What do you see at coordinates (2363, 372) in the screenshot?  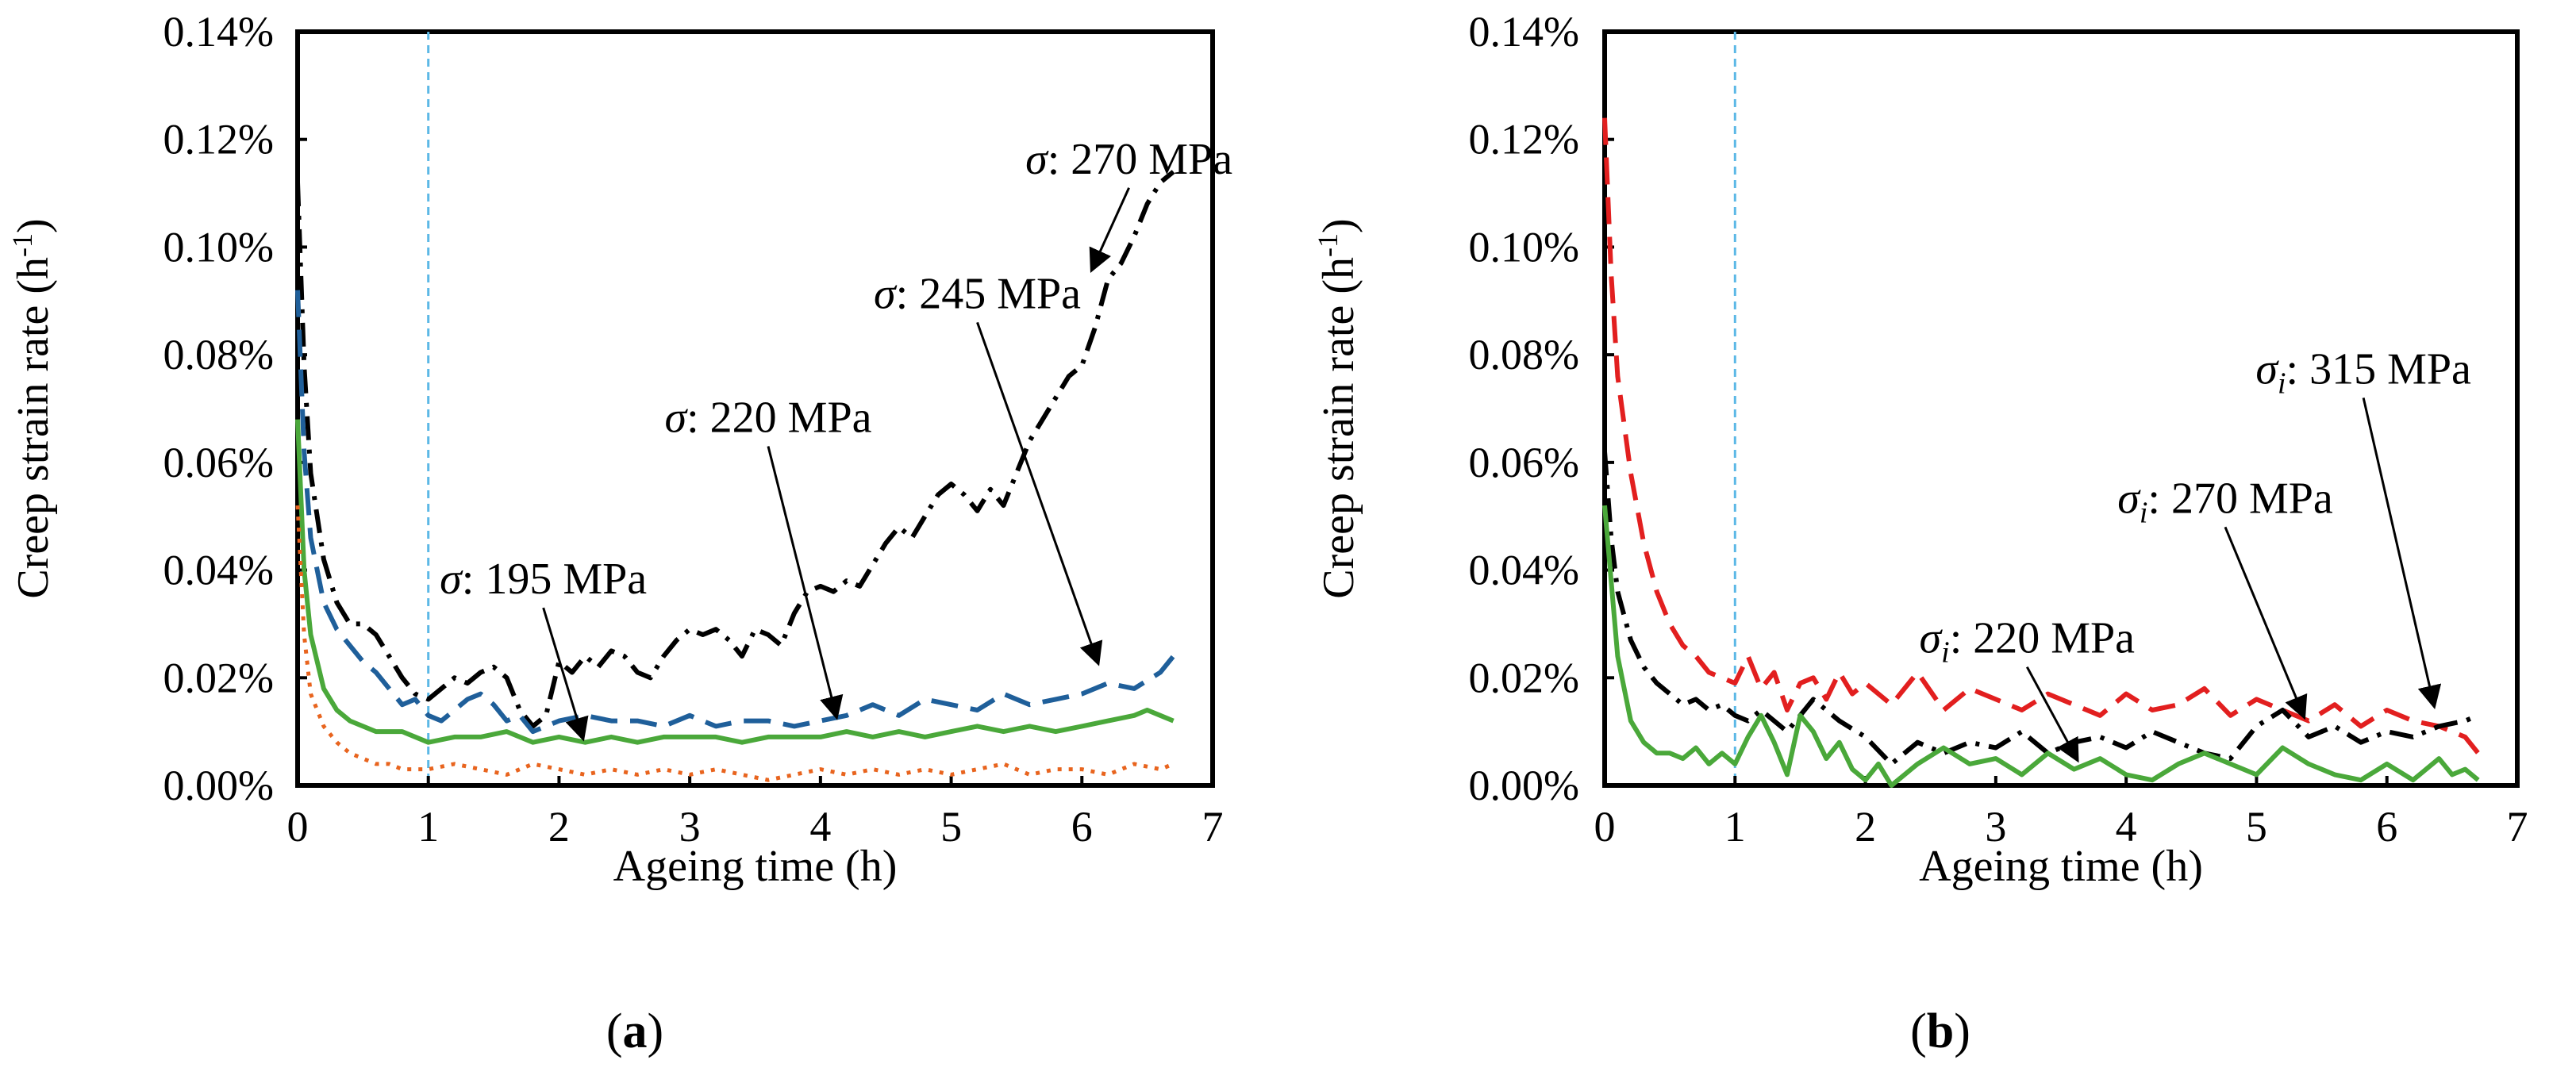 I see `annotation-label: σi: 315 MPa` at bounding box center [2363, 372].